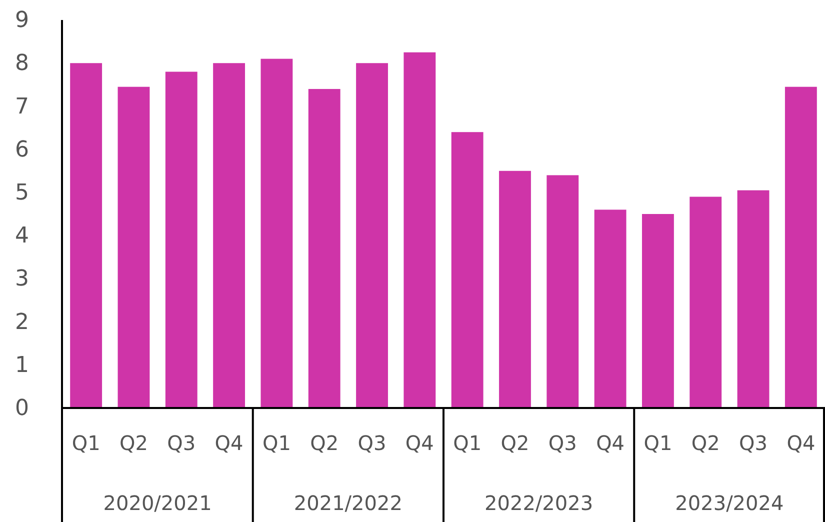  What do you see at coordinates (348, 503) in the screenshot?
I see `text: 2021/2022` at bounding box center [348, 503].